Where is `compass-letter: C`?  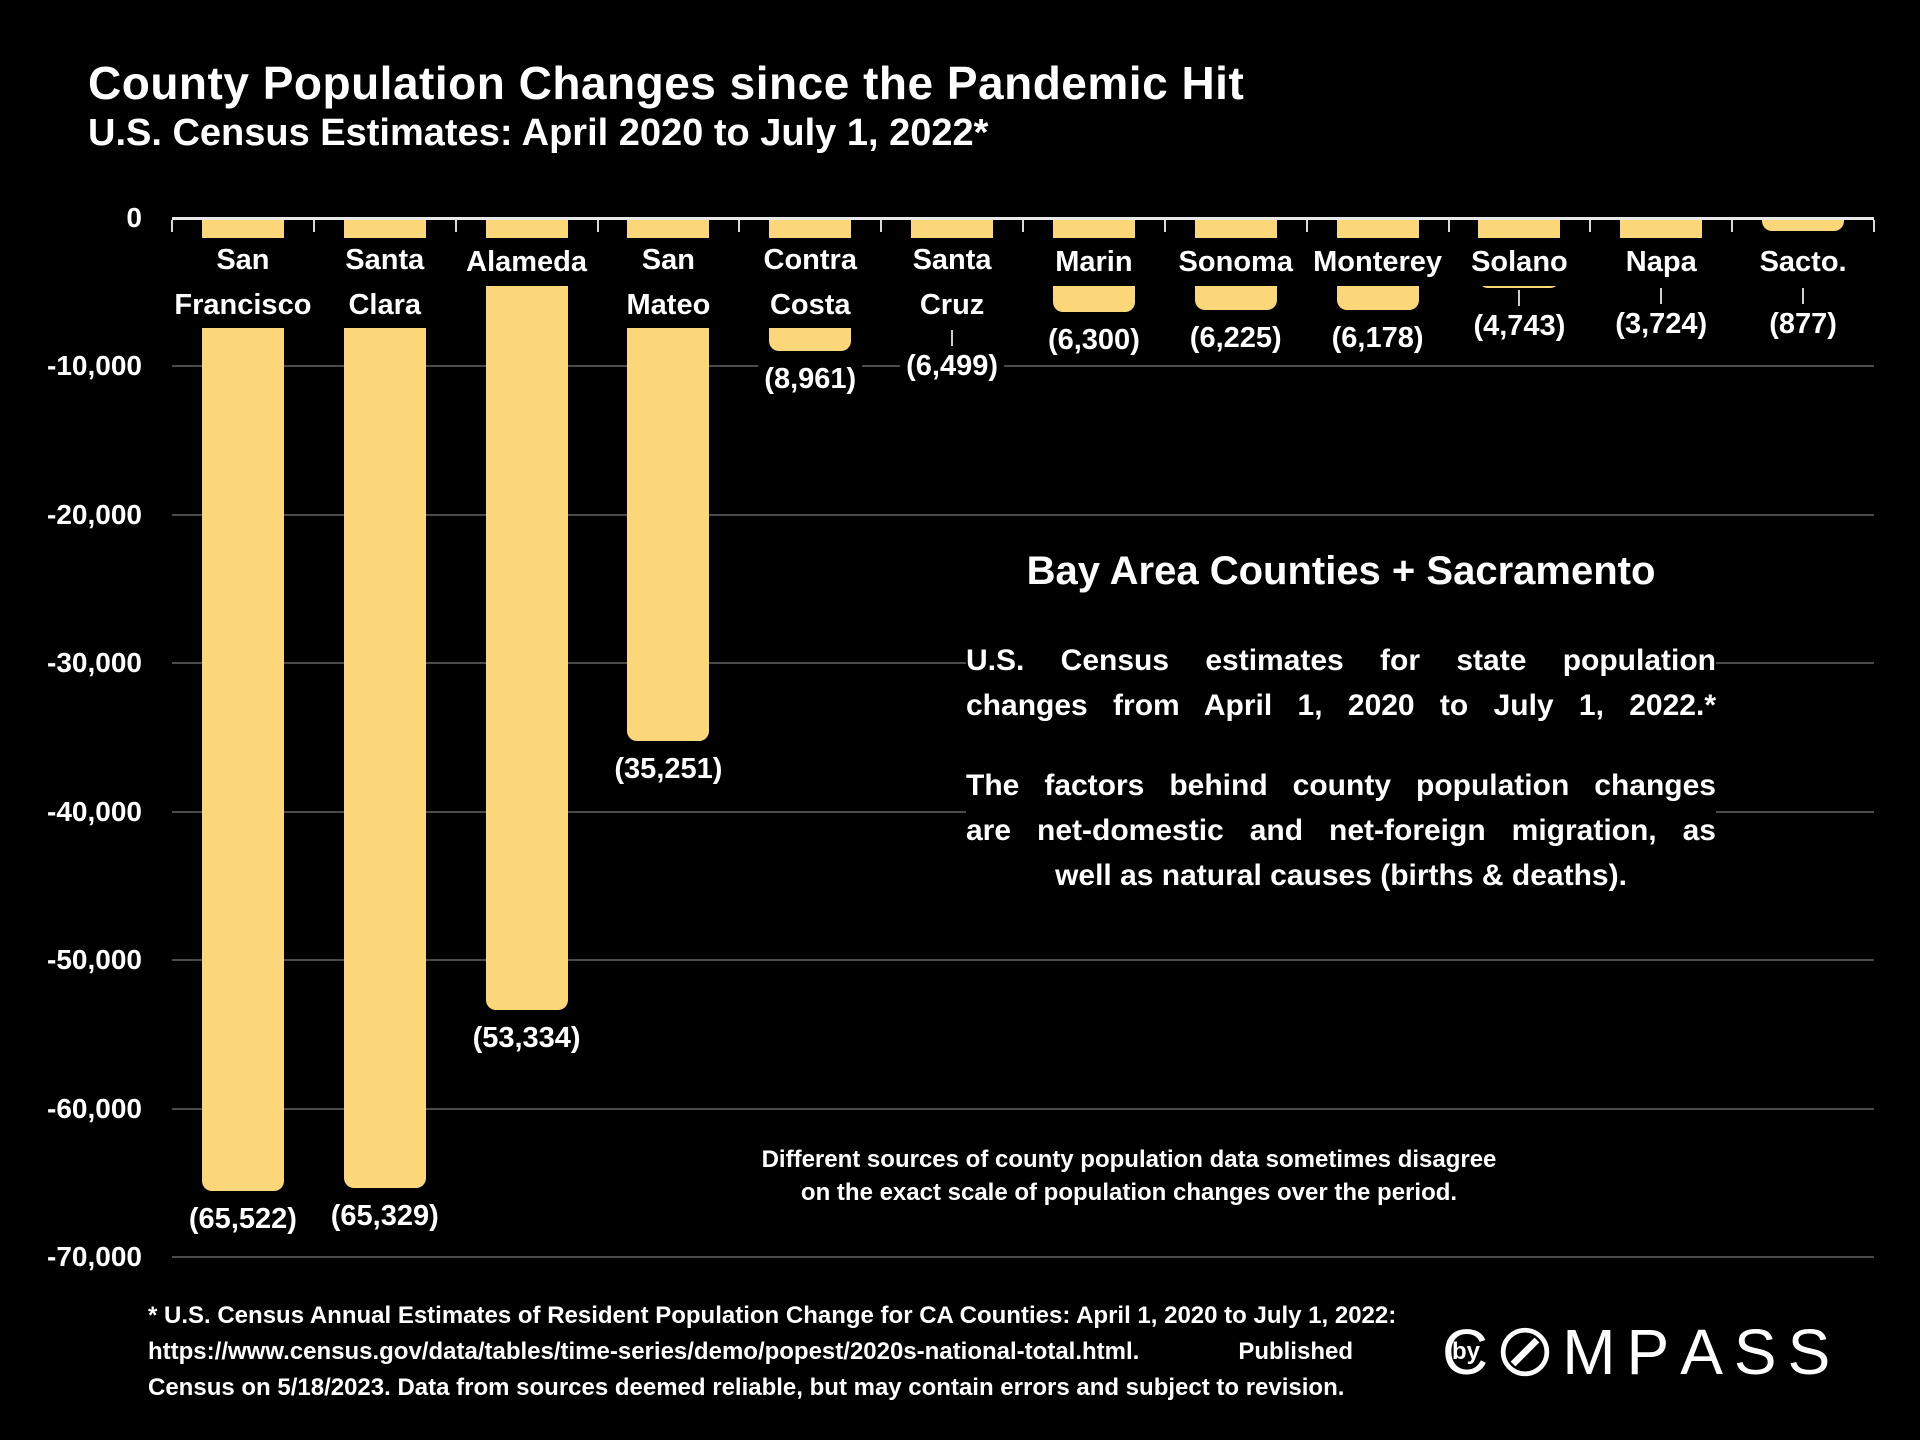 compass-letter: C is located at coordinates (1465, 1352).